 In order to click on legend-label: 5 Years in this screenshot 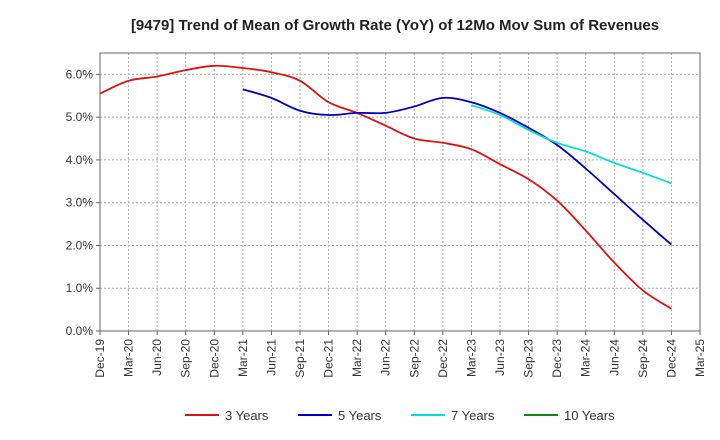, I will do `click(360, 415)`.